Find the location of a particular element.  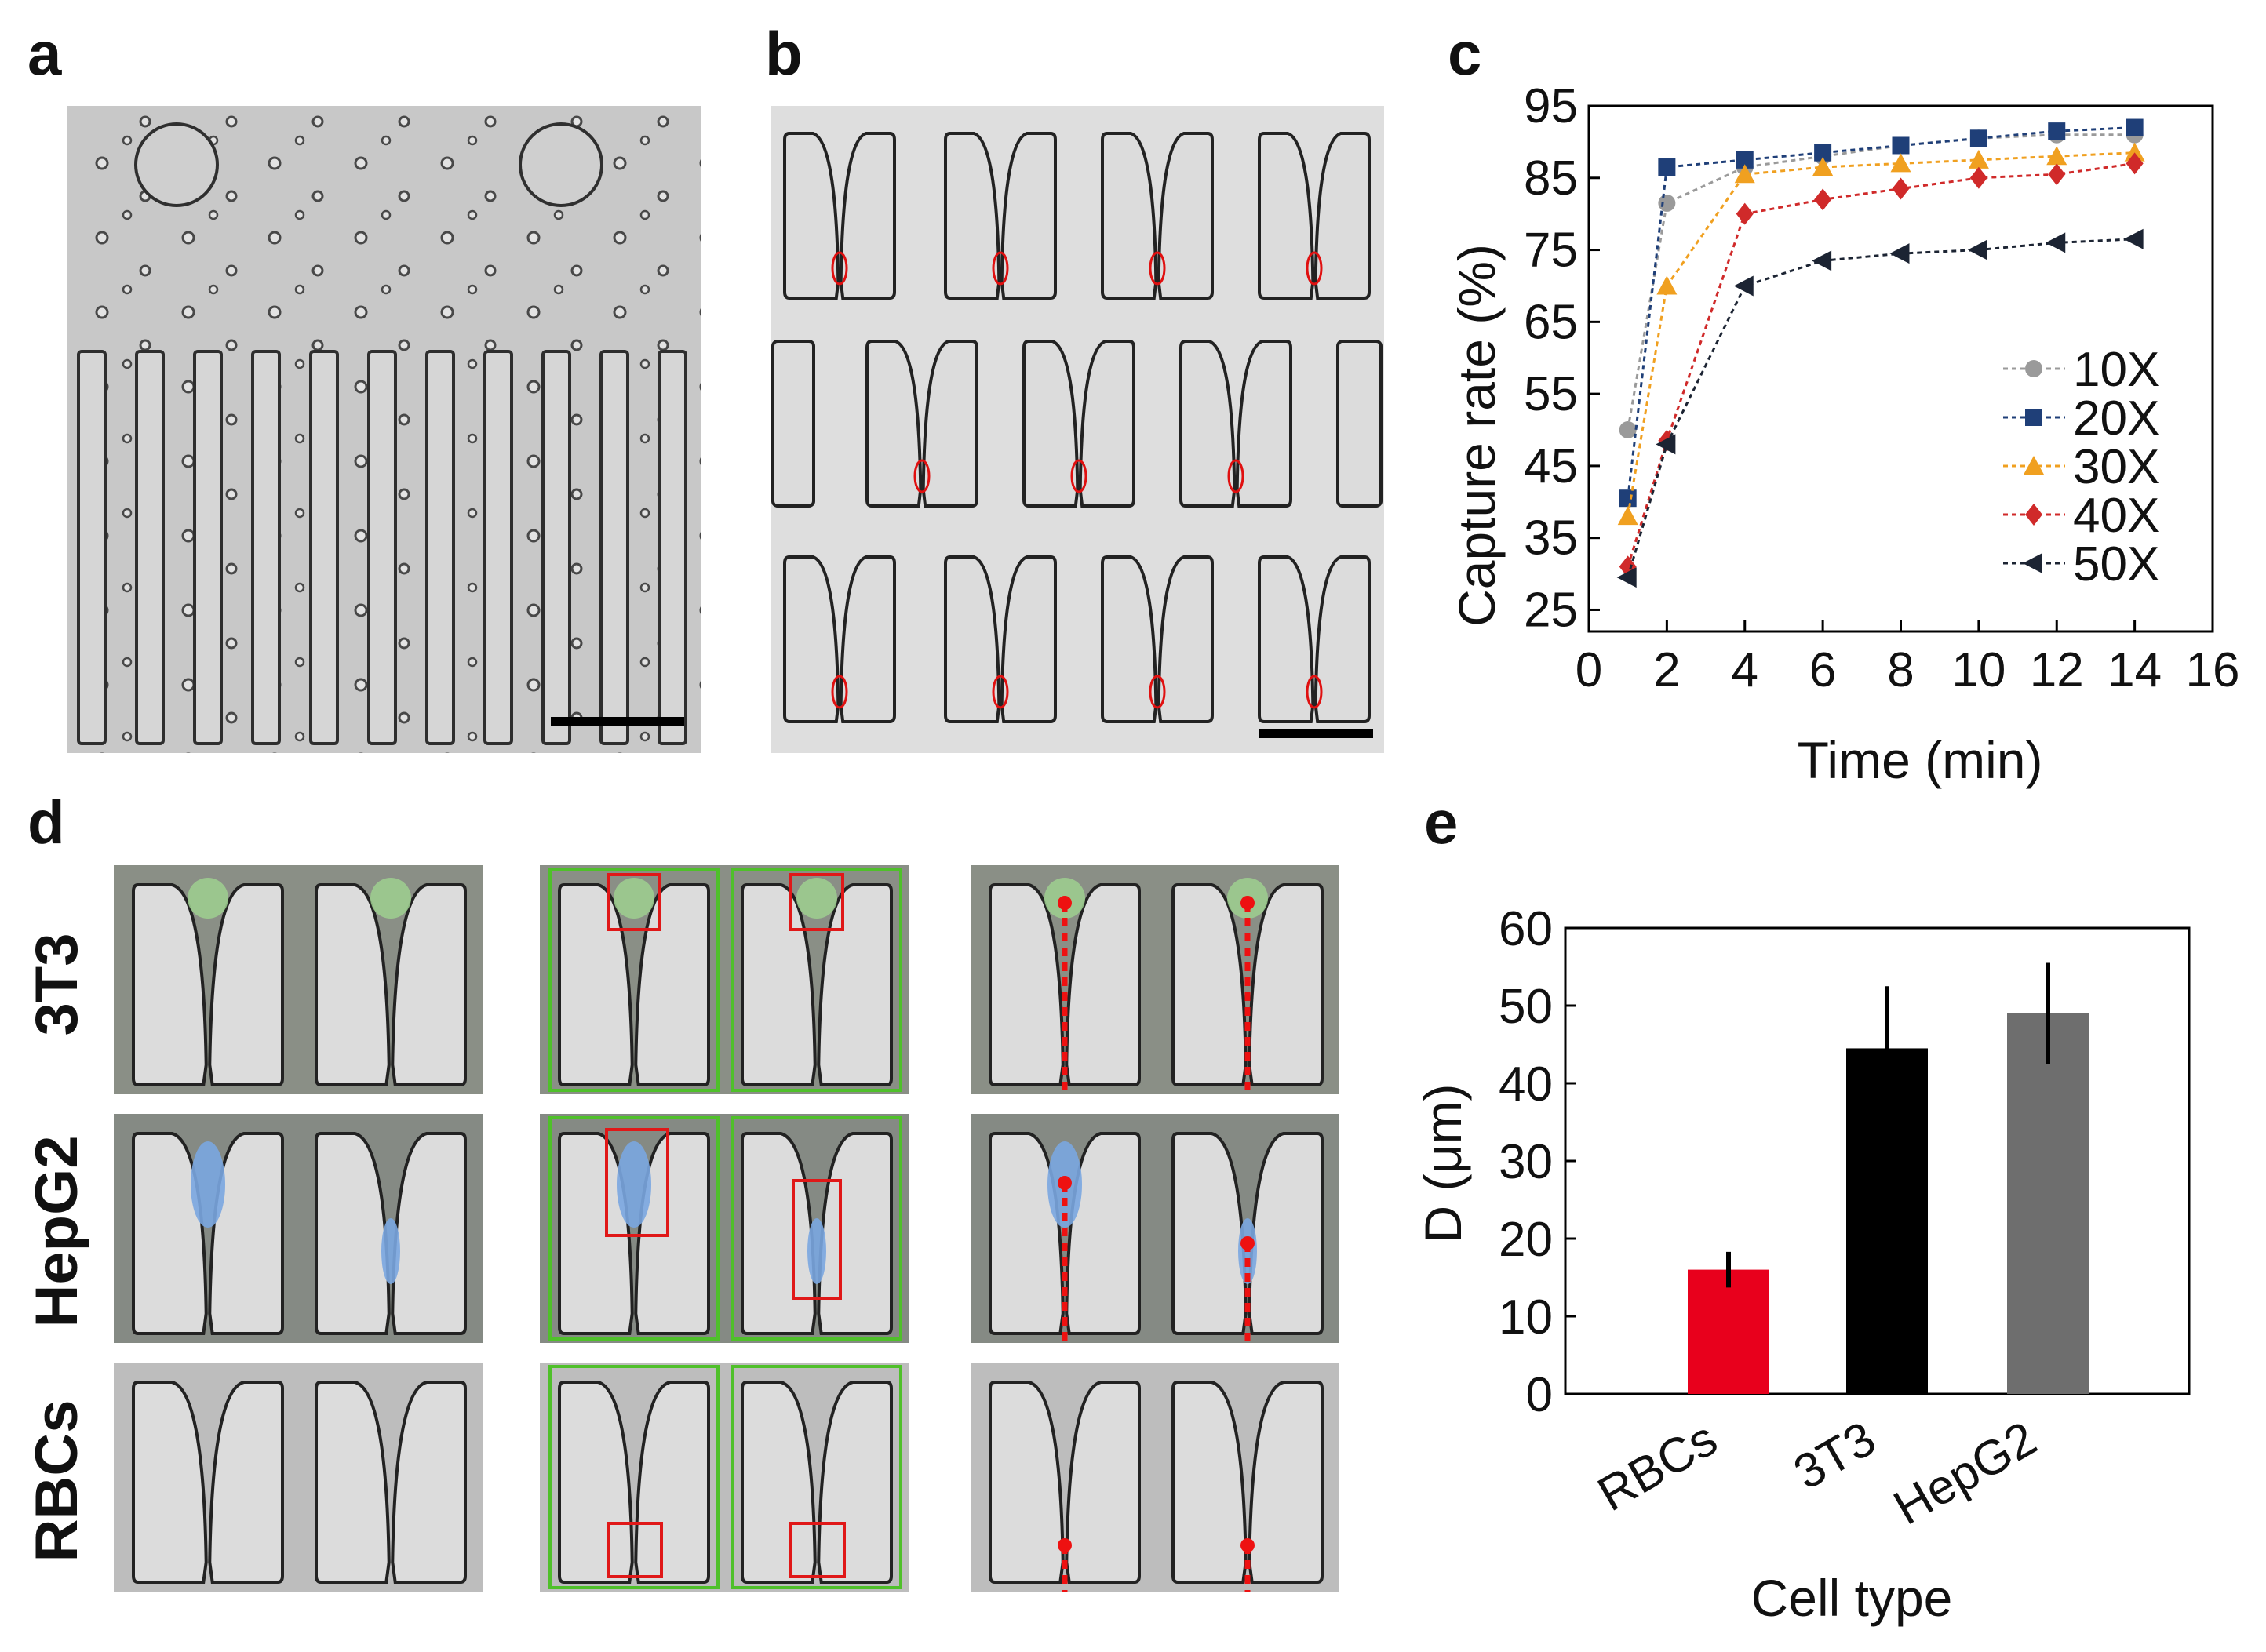

chart-e-category-label: RBCs is located at coordinates (1657, 1467).